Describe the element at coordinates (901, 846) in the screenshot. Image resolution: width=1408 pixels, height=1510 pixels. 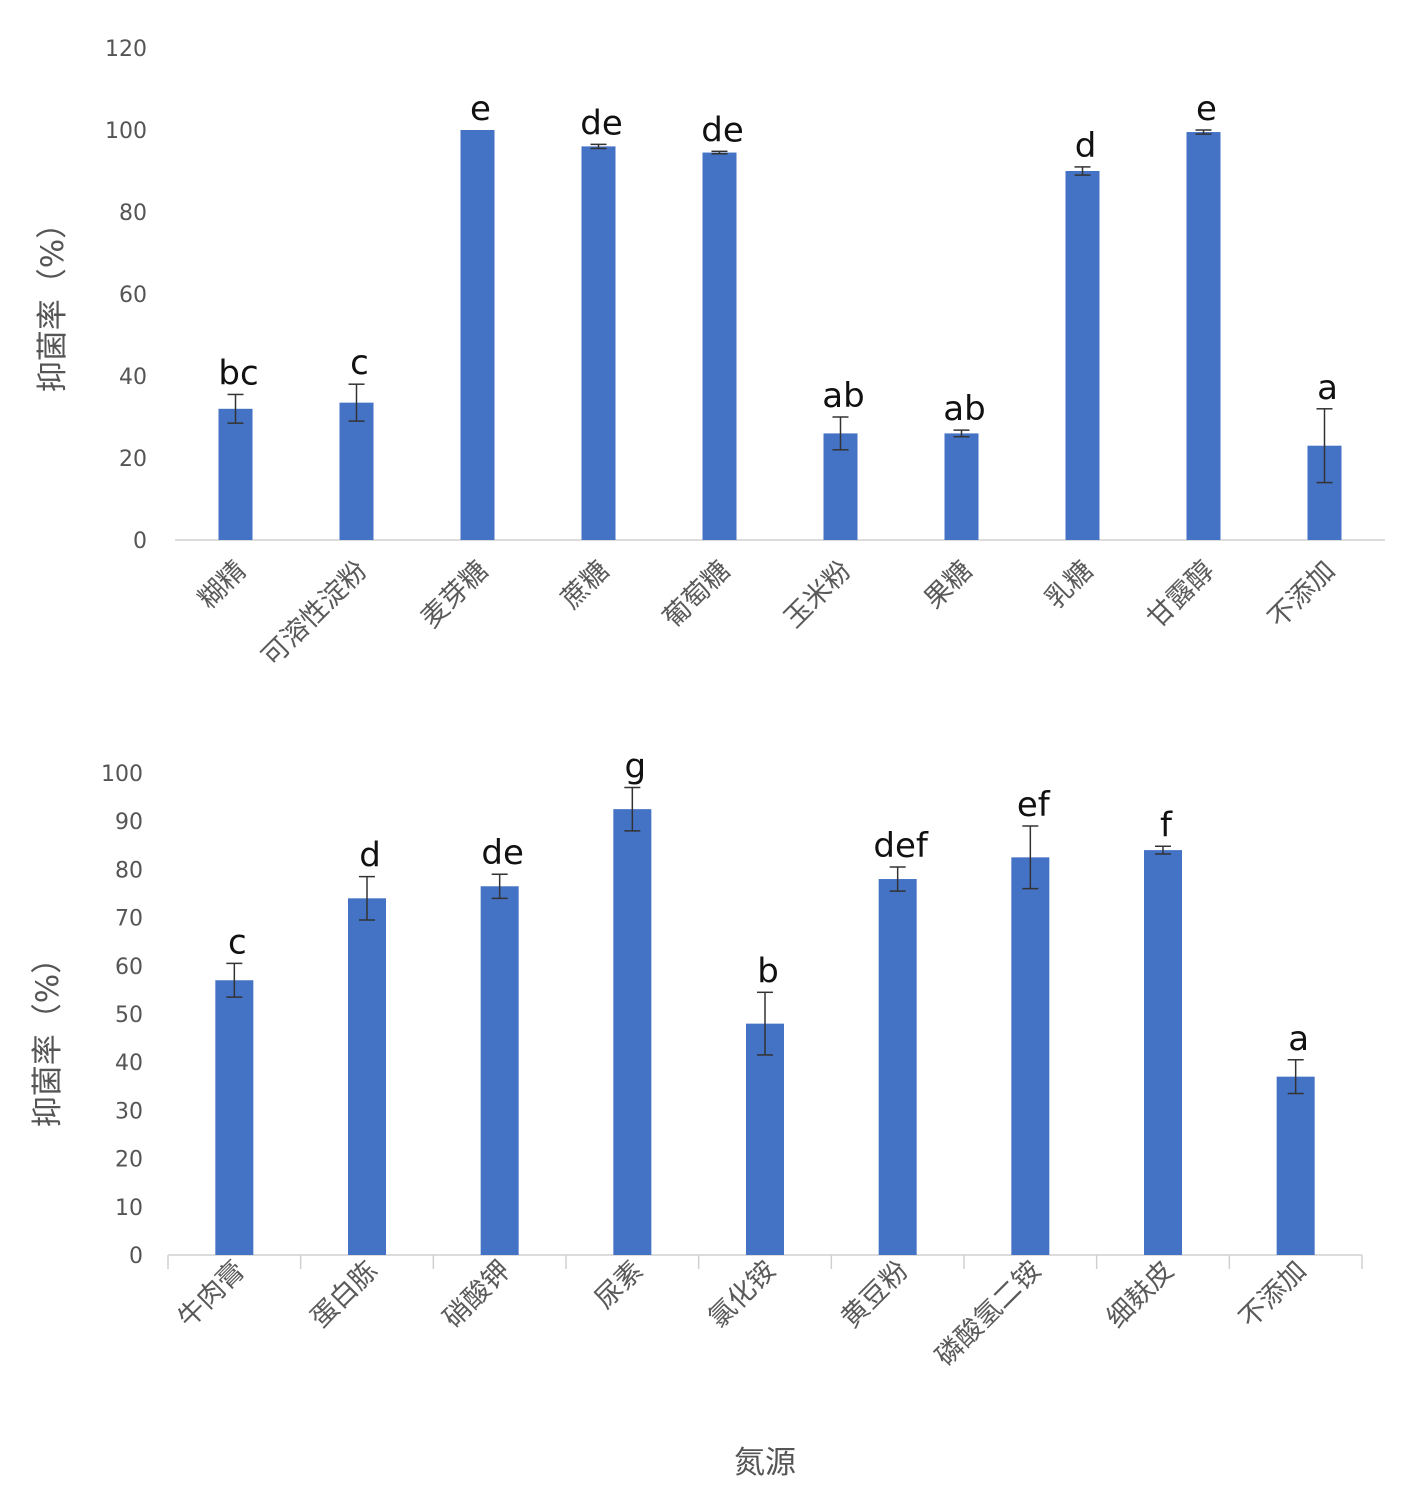
I see `significance-label: def` at that location.